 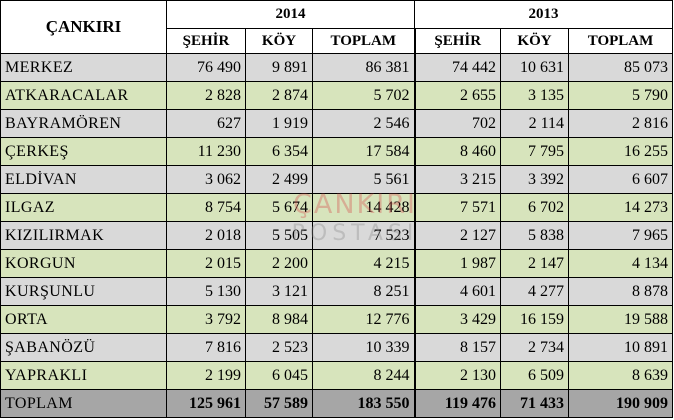 I want to click on district-name: ORTA, so click(x=83, y=319).